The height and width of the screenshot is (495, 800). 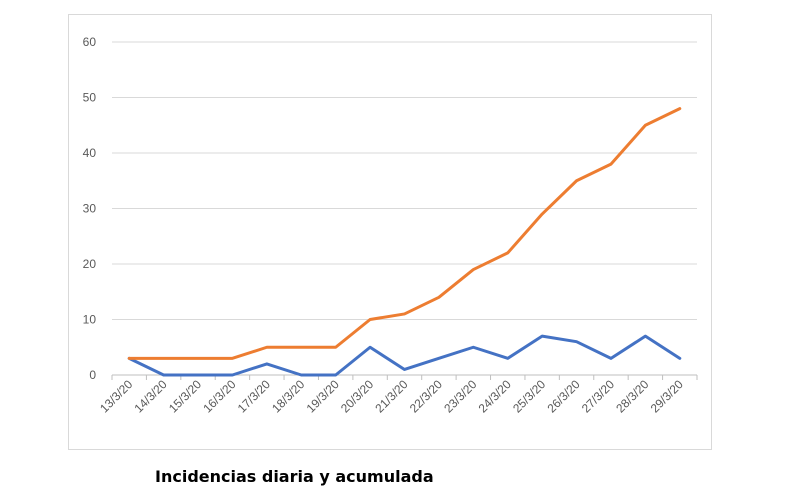 I want to click on x-tick-label: 25/3/20, so click(x=529, y=396).